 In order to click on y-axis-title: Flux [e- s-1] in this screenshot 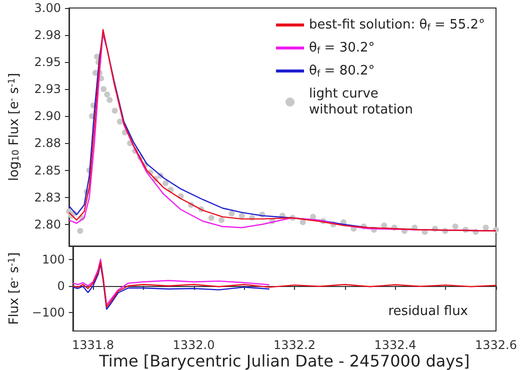, I will do `click(14, 288)`.